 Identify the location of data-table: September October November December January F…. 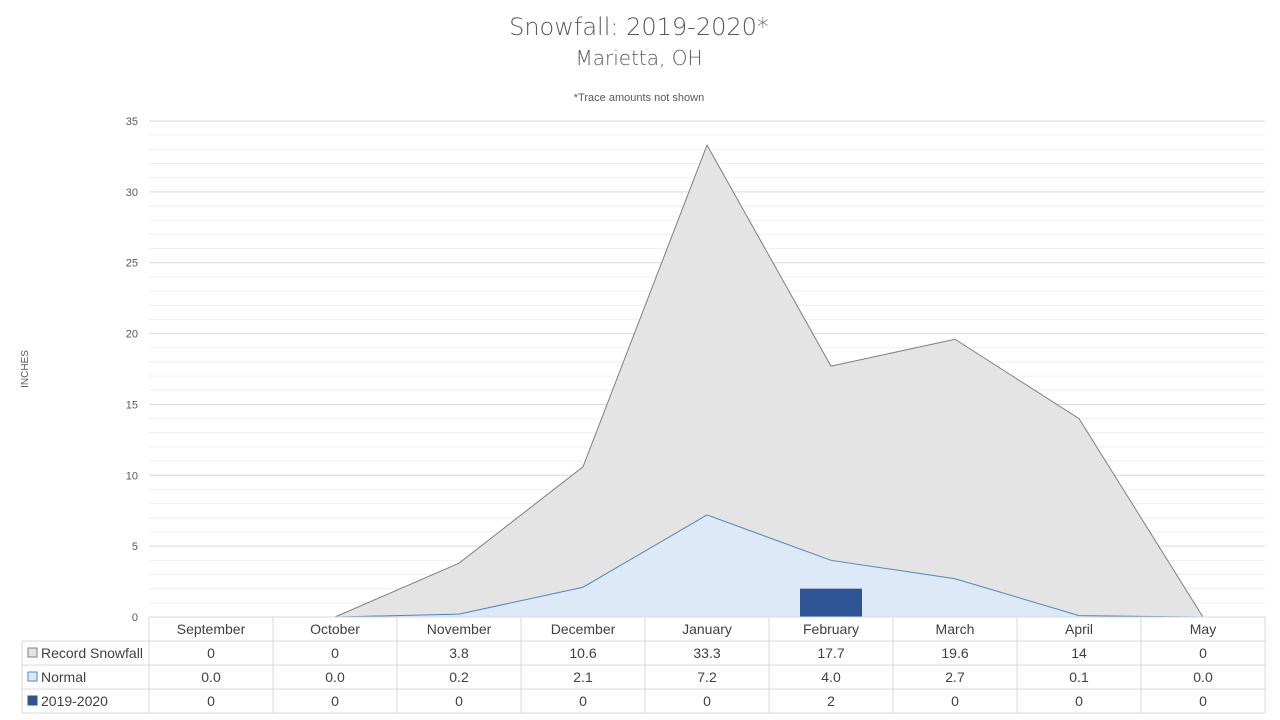
(643, 665).